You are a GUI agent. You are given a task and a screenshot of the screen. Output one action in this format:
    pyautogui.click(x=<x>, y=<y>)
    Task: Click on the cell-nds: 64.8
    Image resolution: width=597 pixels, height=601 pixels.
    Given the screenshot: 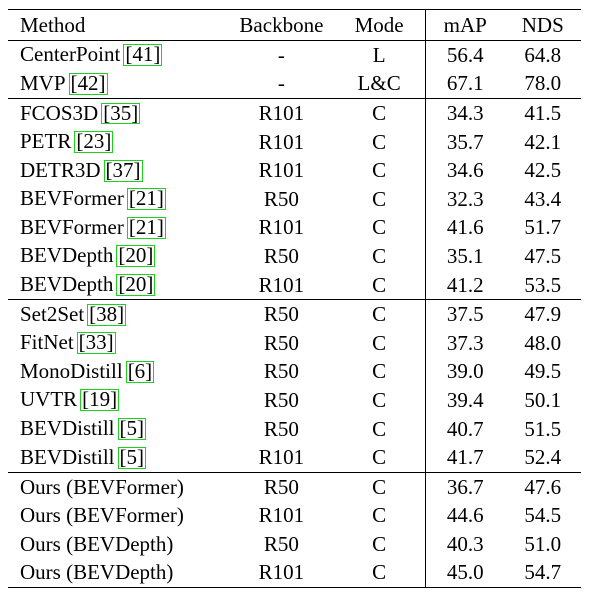 What is the action you would take?
    pyautogui.click(x=543, y=54)
    